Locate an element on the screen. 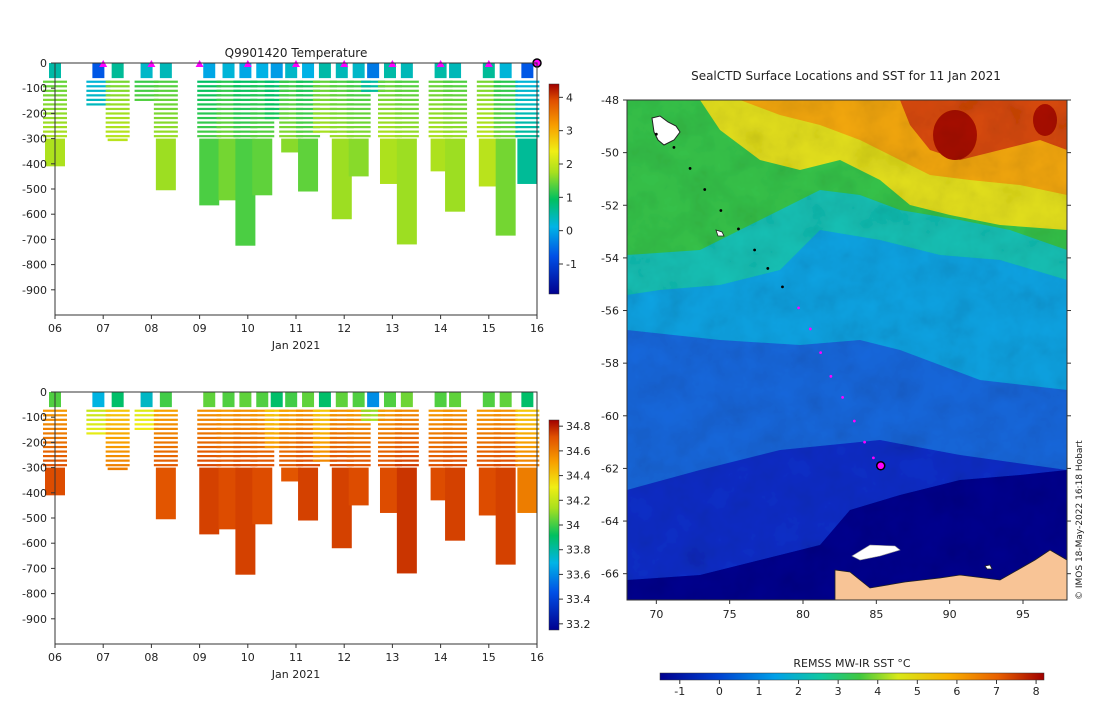 The width and height of the screenshot is (1100, 704). kerguelen-island is located at coordinates (666, 130).